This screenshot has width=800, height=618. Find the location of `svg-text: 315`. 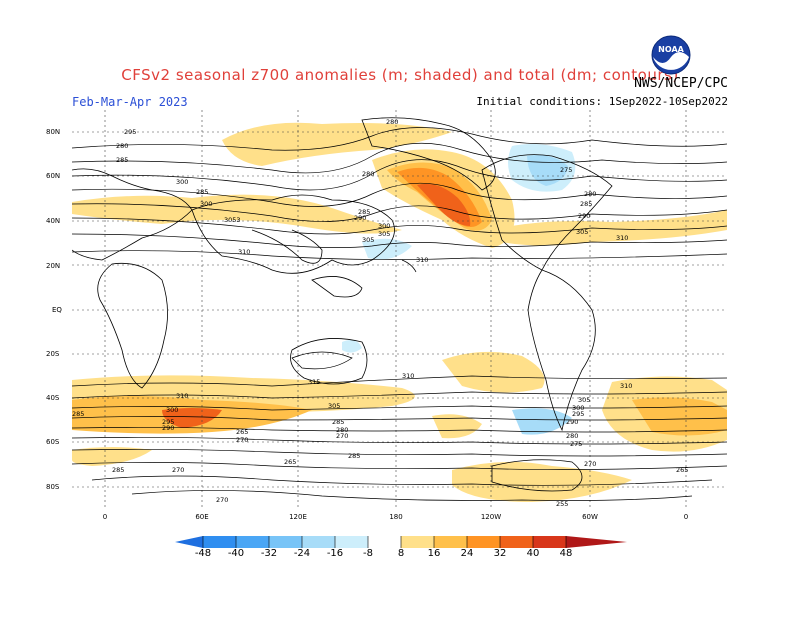

svg-text: 315 is located at coordinates (314, 382).